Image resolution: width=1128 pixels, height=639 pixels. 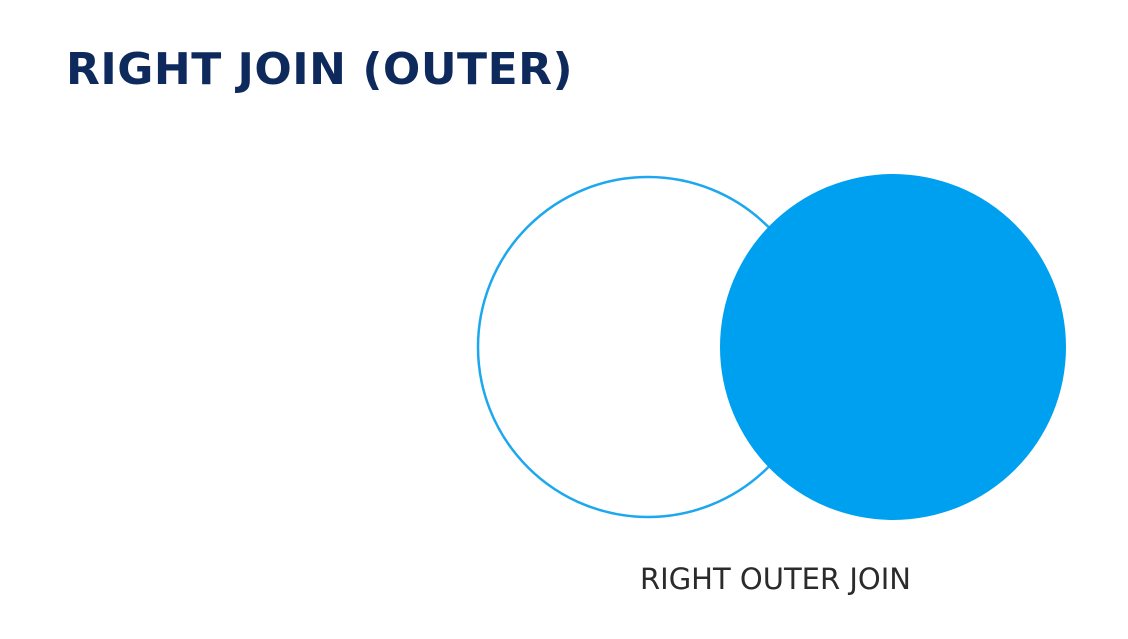 I want to click on diagram-caption: RIGHT OUTER JOIN, so click(x=775, y=579).